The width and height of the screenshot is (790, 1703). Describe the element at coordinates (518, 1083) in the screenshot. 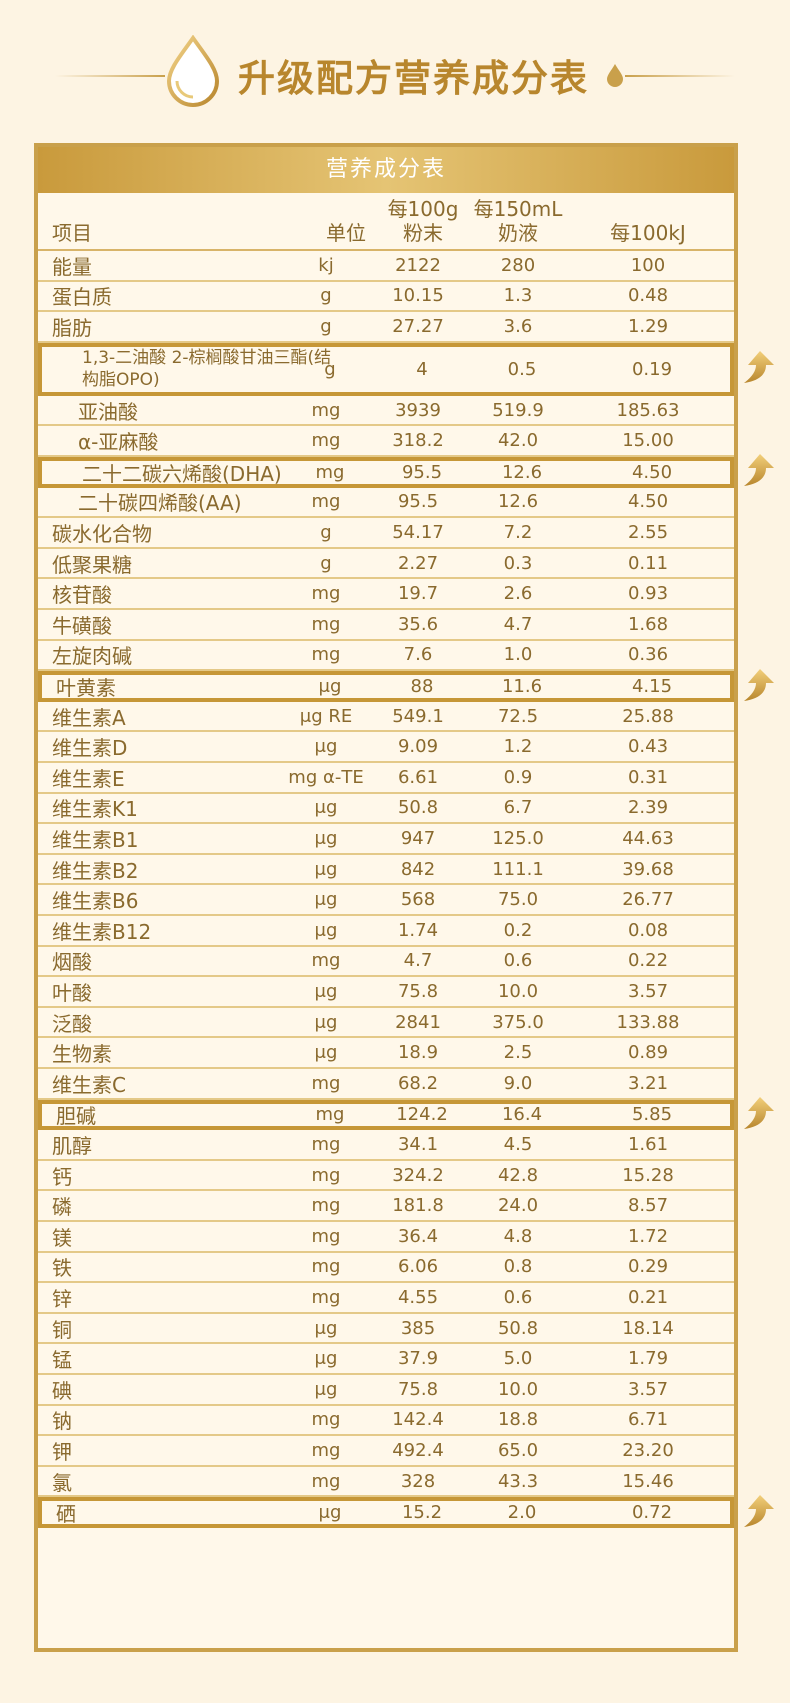

I see `value-per-150ml: 9.0` at that location.